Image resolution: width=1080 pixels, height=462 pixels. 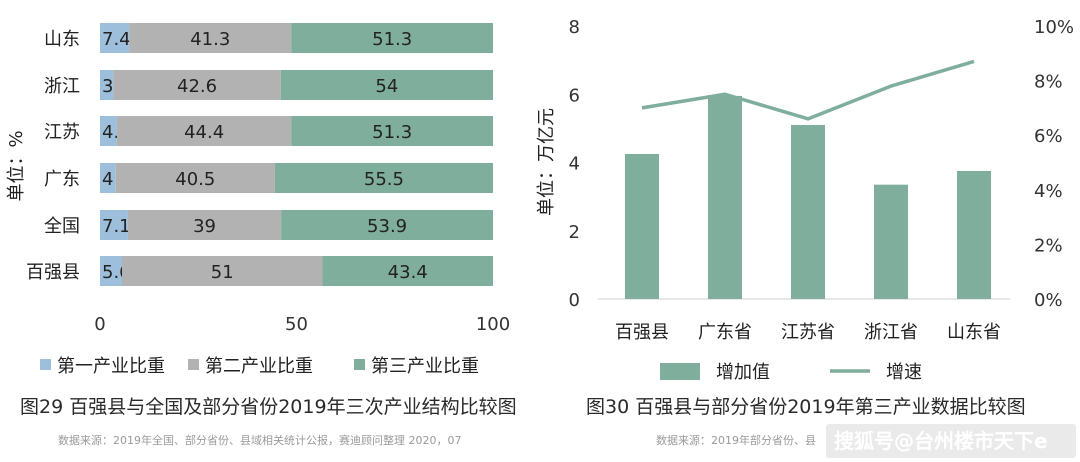 I want to click on legend-label: 第一产业比重, so click(x=111, y=366).